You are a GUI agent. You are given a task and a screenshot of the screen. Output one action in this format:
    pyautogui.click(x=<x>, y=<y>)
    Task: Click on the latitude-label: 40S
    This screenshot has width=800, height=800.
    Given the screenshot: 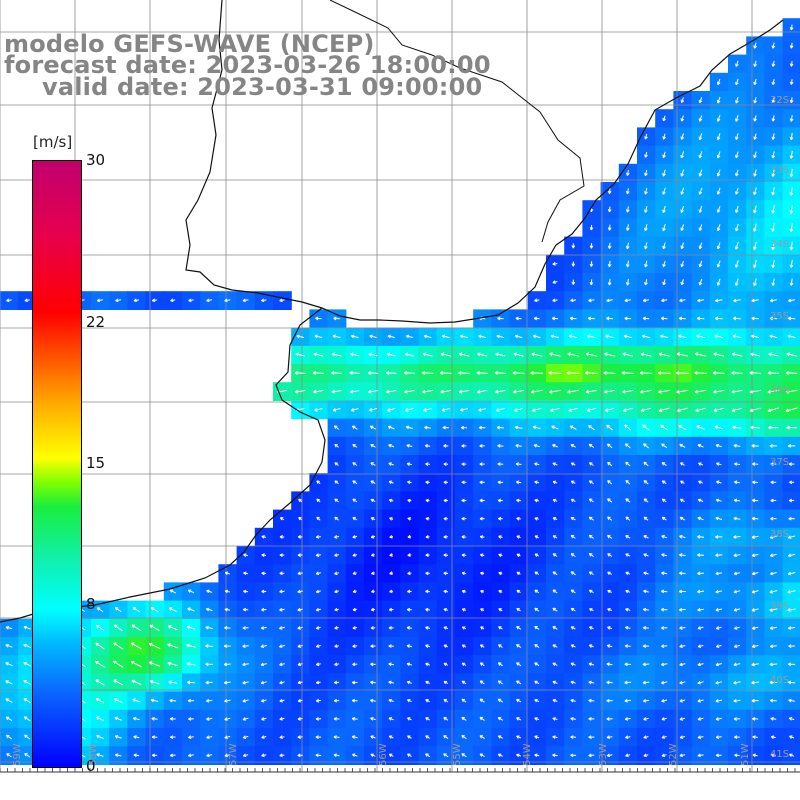 What is the action you would take?
    pyautogui.click(x=780, y=680)
    